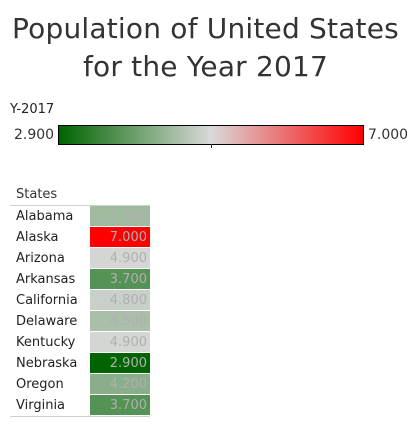 Image resolution: width=411 pixels, height=426 pixels. I want to click on state-label: Delaware, so click(47, 321).